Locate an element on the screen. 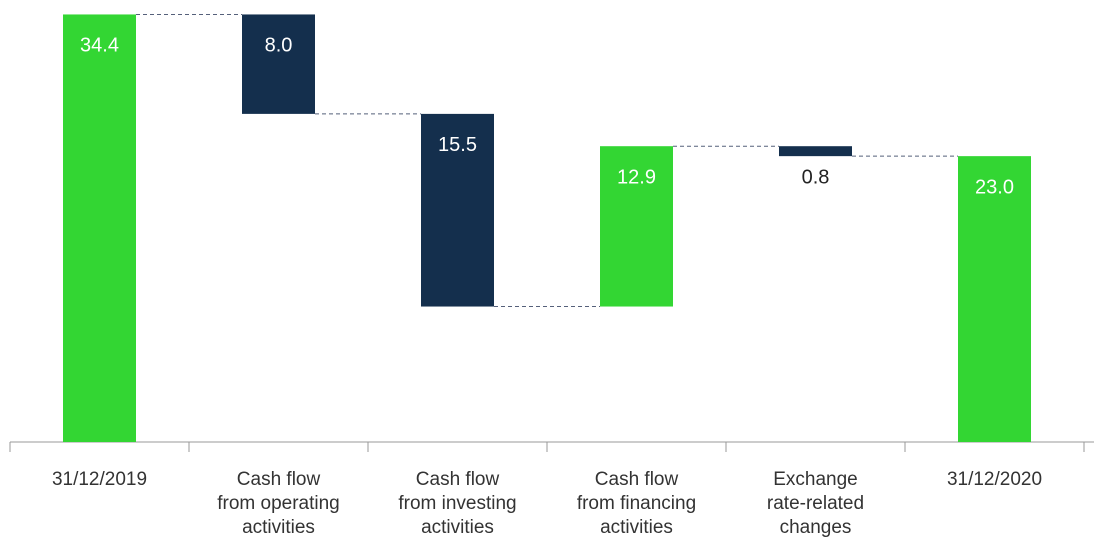 This screenshot has width=1094, height=544. value-label: 12.9 is located at coordinates (636, 177).